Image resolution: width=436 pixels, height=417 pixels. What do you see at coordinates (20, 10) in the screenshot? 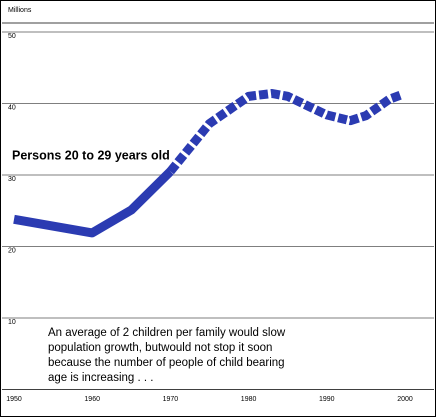
I see `y-axis-label: Millions` at bounding box center [20, 10].